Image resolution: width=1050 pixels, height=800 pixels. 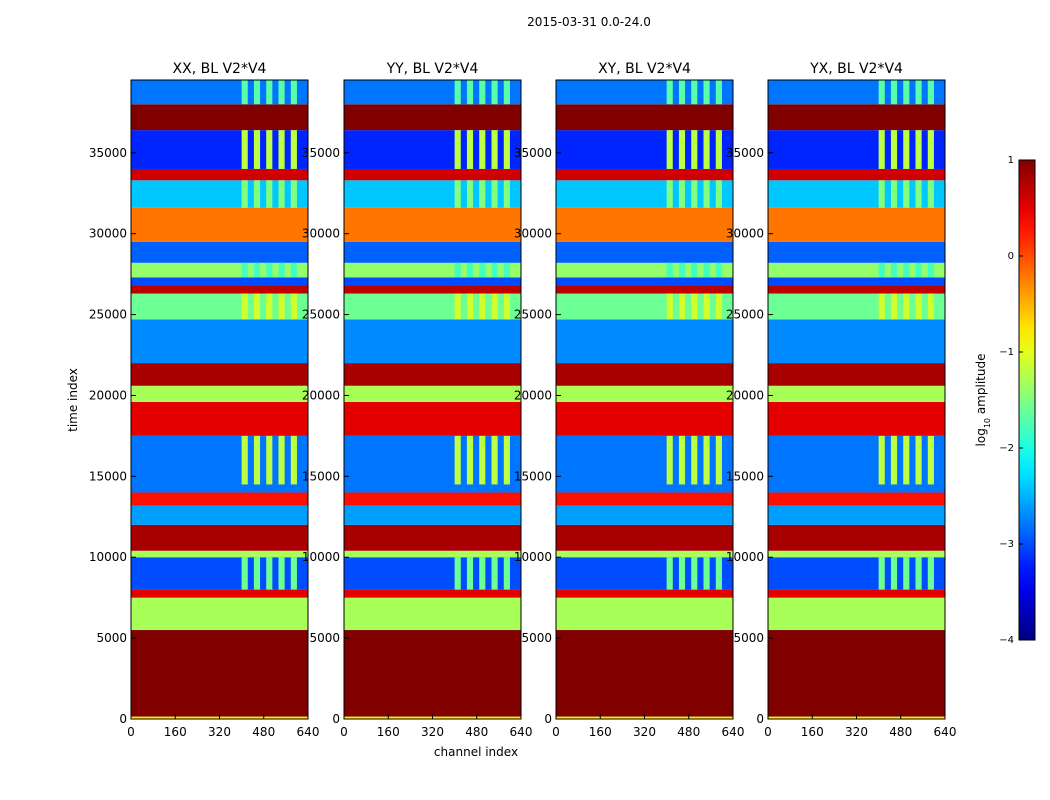 What do you see at coordinates (321, 476) in the screenshot?
I see `y-tick-label-yy-3: 15000` at bounding box center [321, 476].